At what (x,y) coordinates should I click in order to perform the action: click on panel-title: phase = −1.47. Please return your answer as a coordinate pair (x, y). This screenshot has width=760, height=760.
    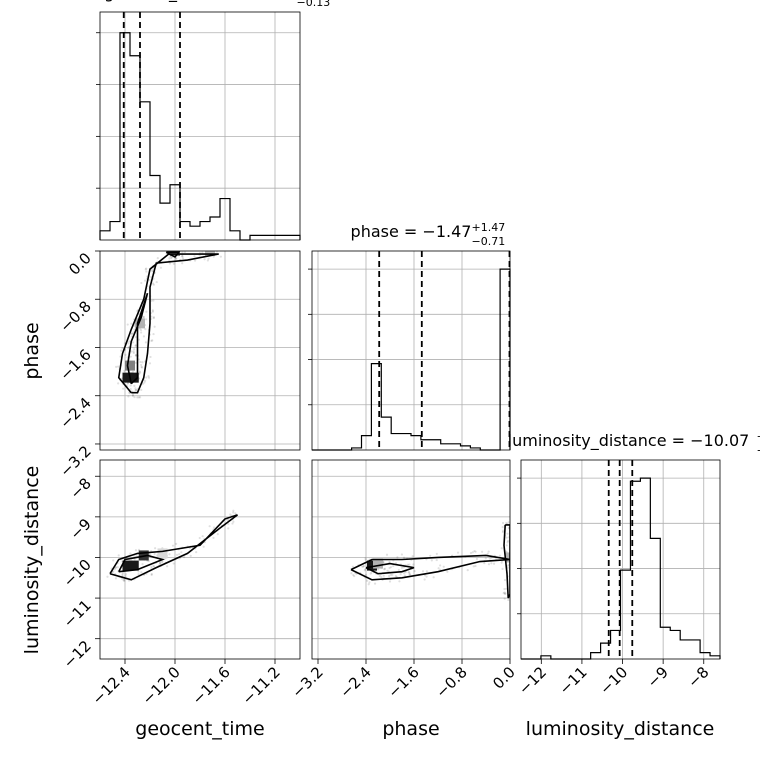
    Looking at the image, I should click on (411, 231).